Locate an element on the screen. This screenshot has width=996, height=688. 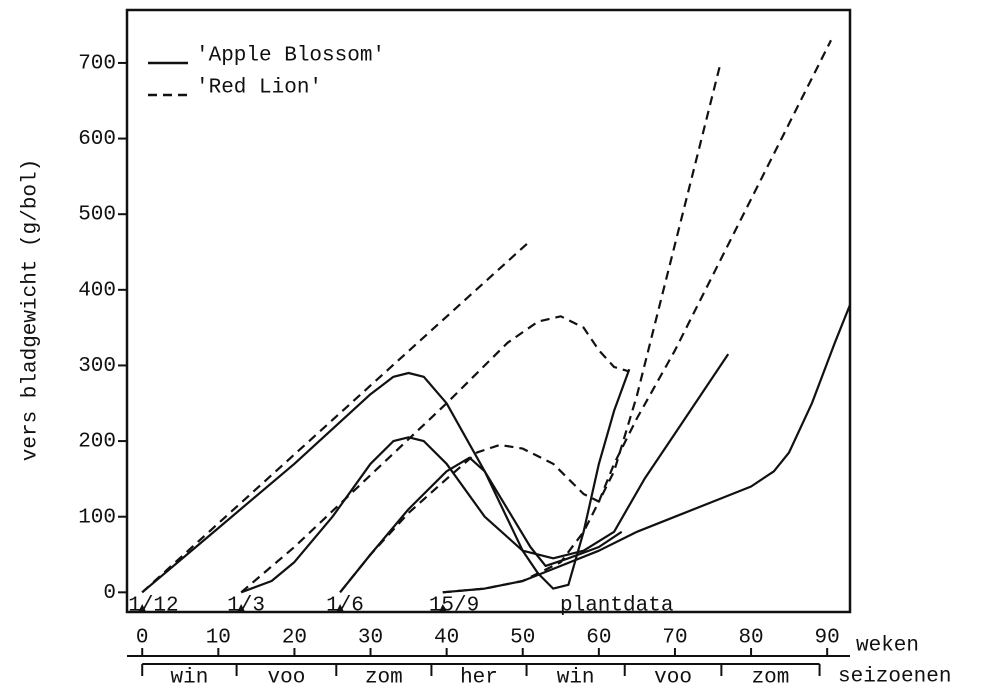
seasons-title: seizoenen is located at coordinates (894, 677).